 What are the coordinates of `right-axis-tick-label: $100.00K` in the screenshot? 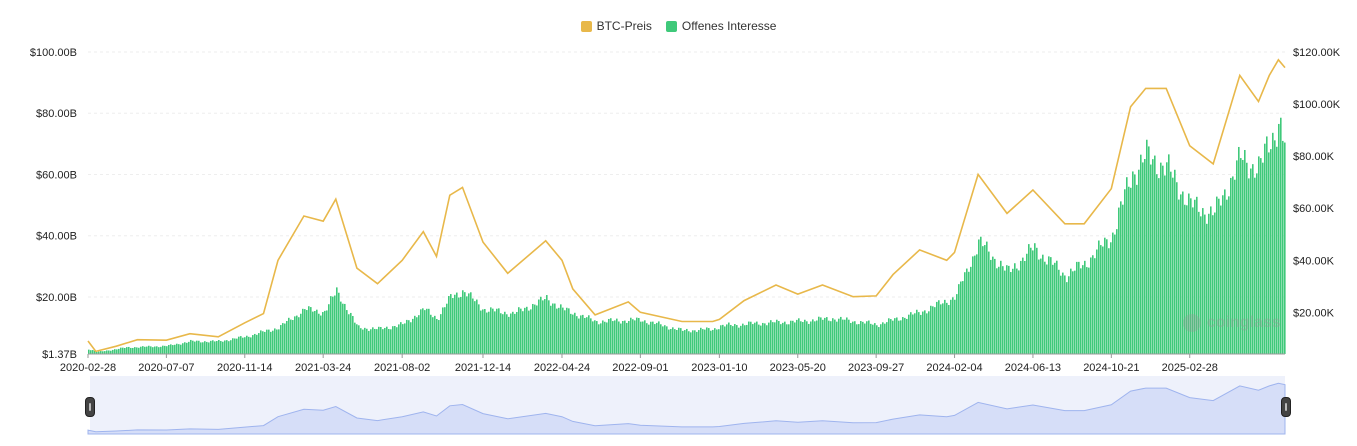 It's located at (1317, 105).